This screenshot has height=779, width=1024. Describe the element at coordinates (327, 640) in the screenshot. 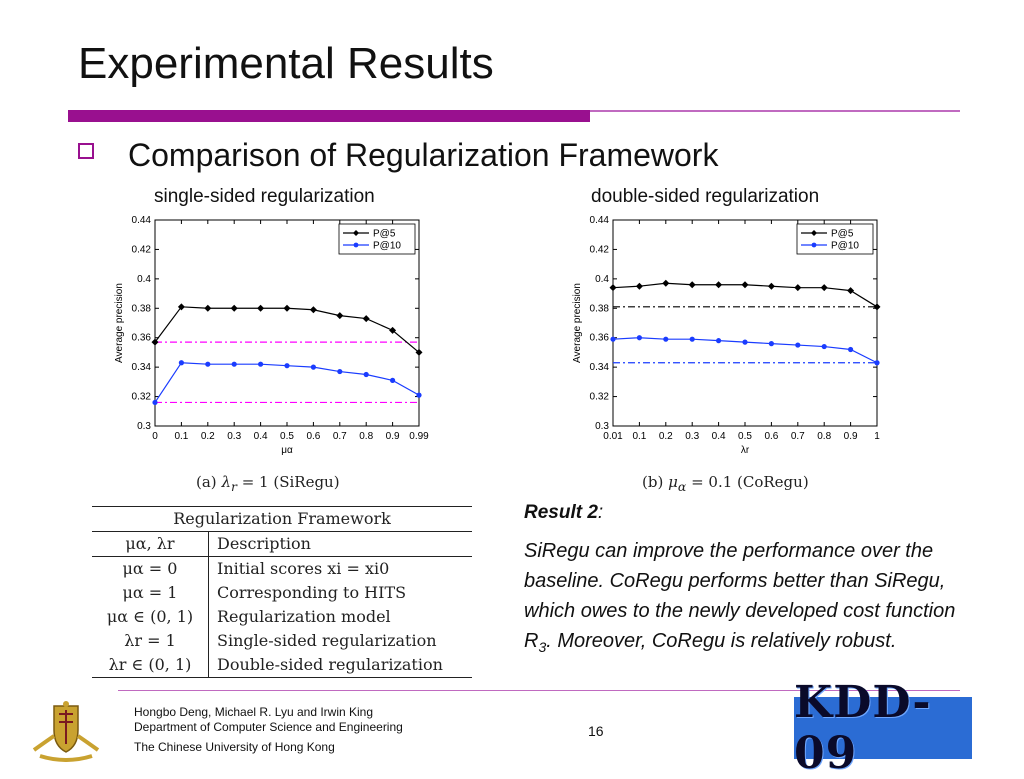

I see `table-cell-description: Single-sided regularization` at that location.